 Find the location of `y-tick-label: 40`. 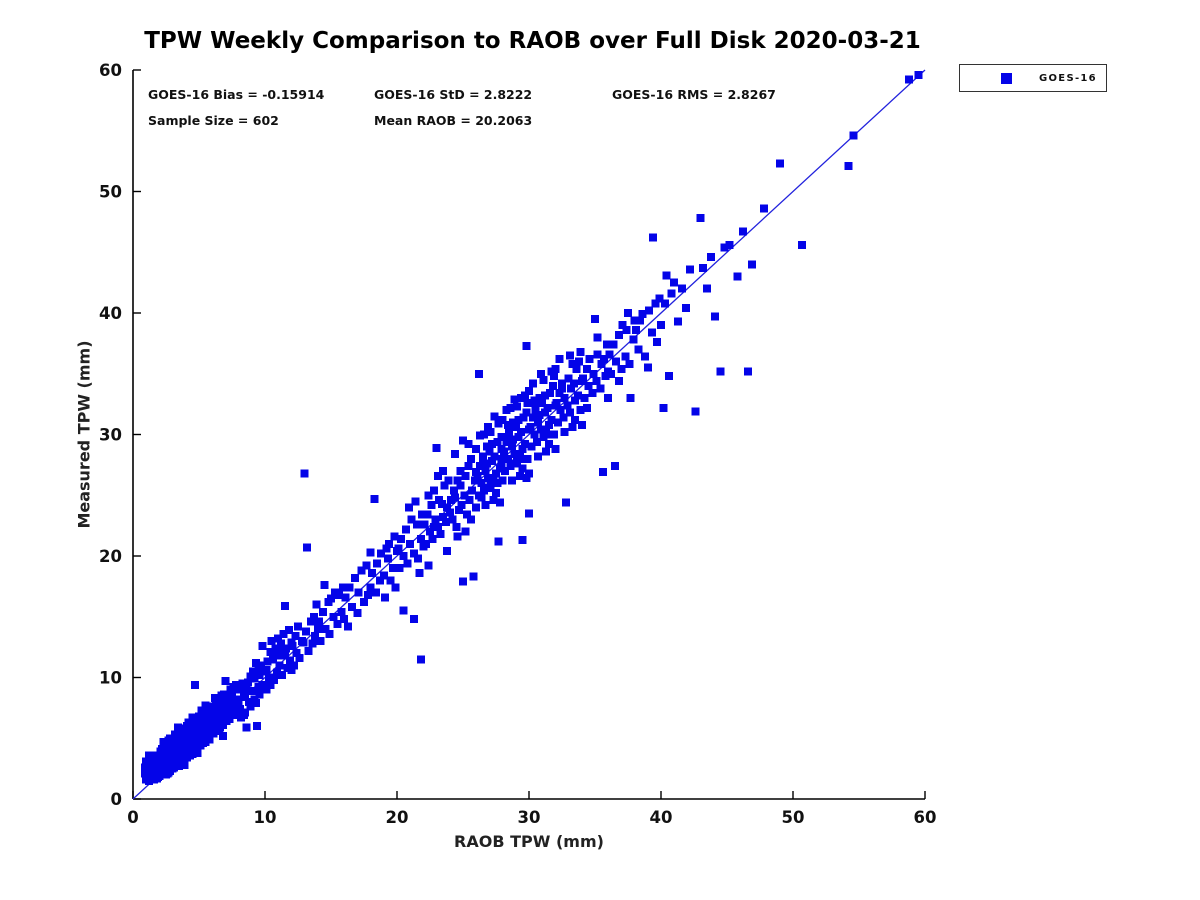

y-tick-label: 40 is located at coordinates (110, 313).